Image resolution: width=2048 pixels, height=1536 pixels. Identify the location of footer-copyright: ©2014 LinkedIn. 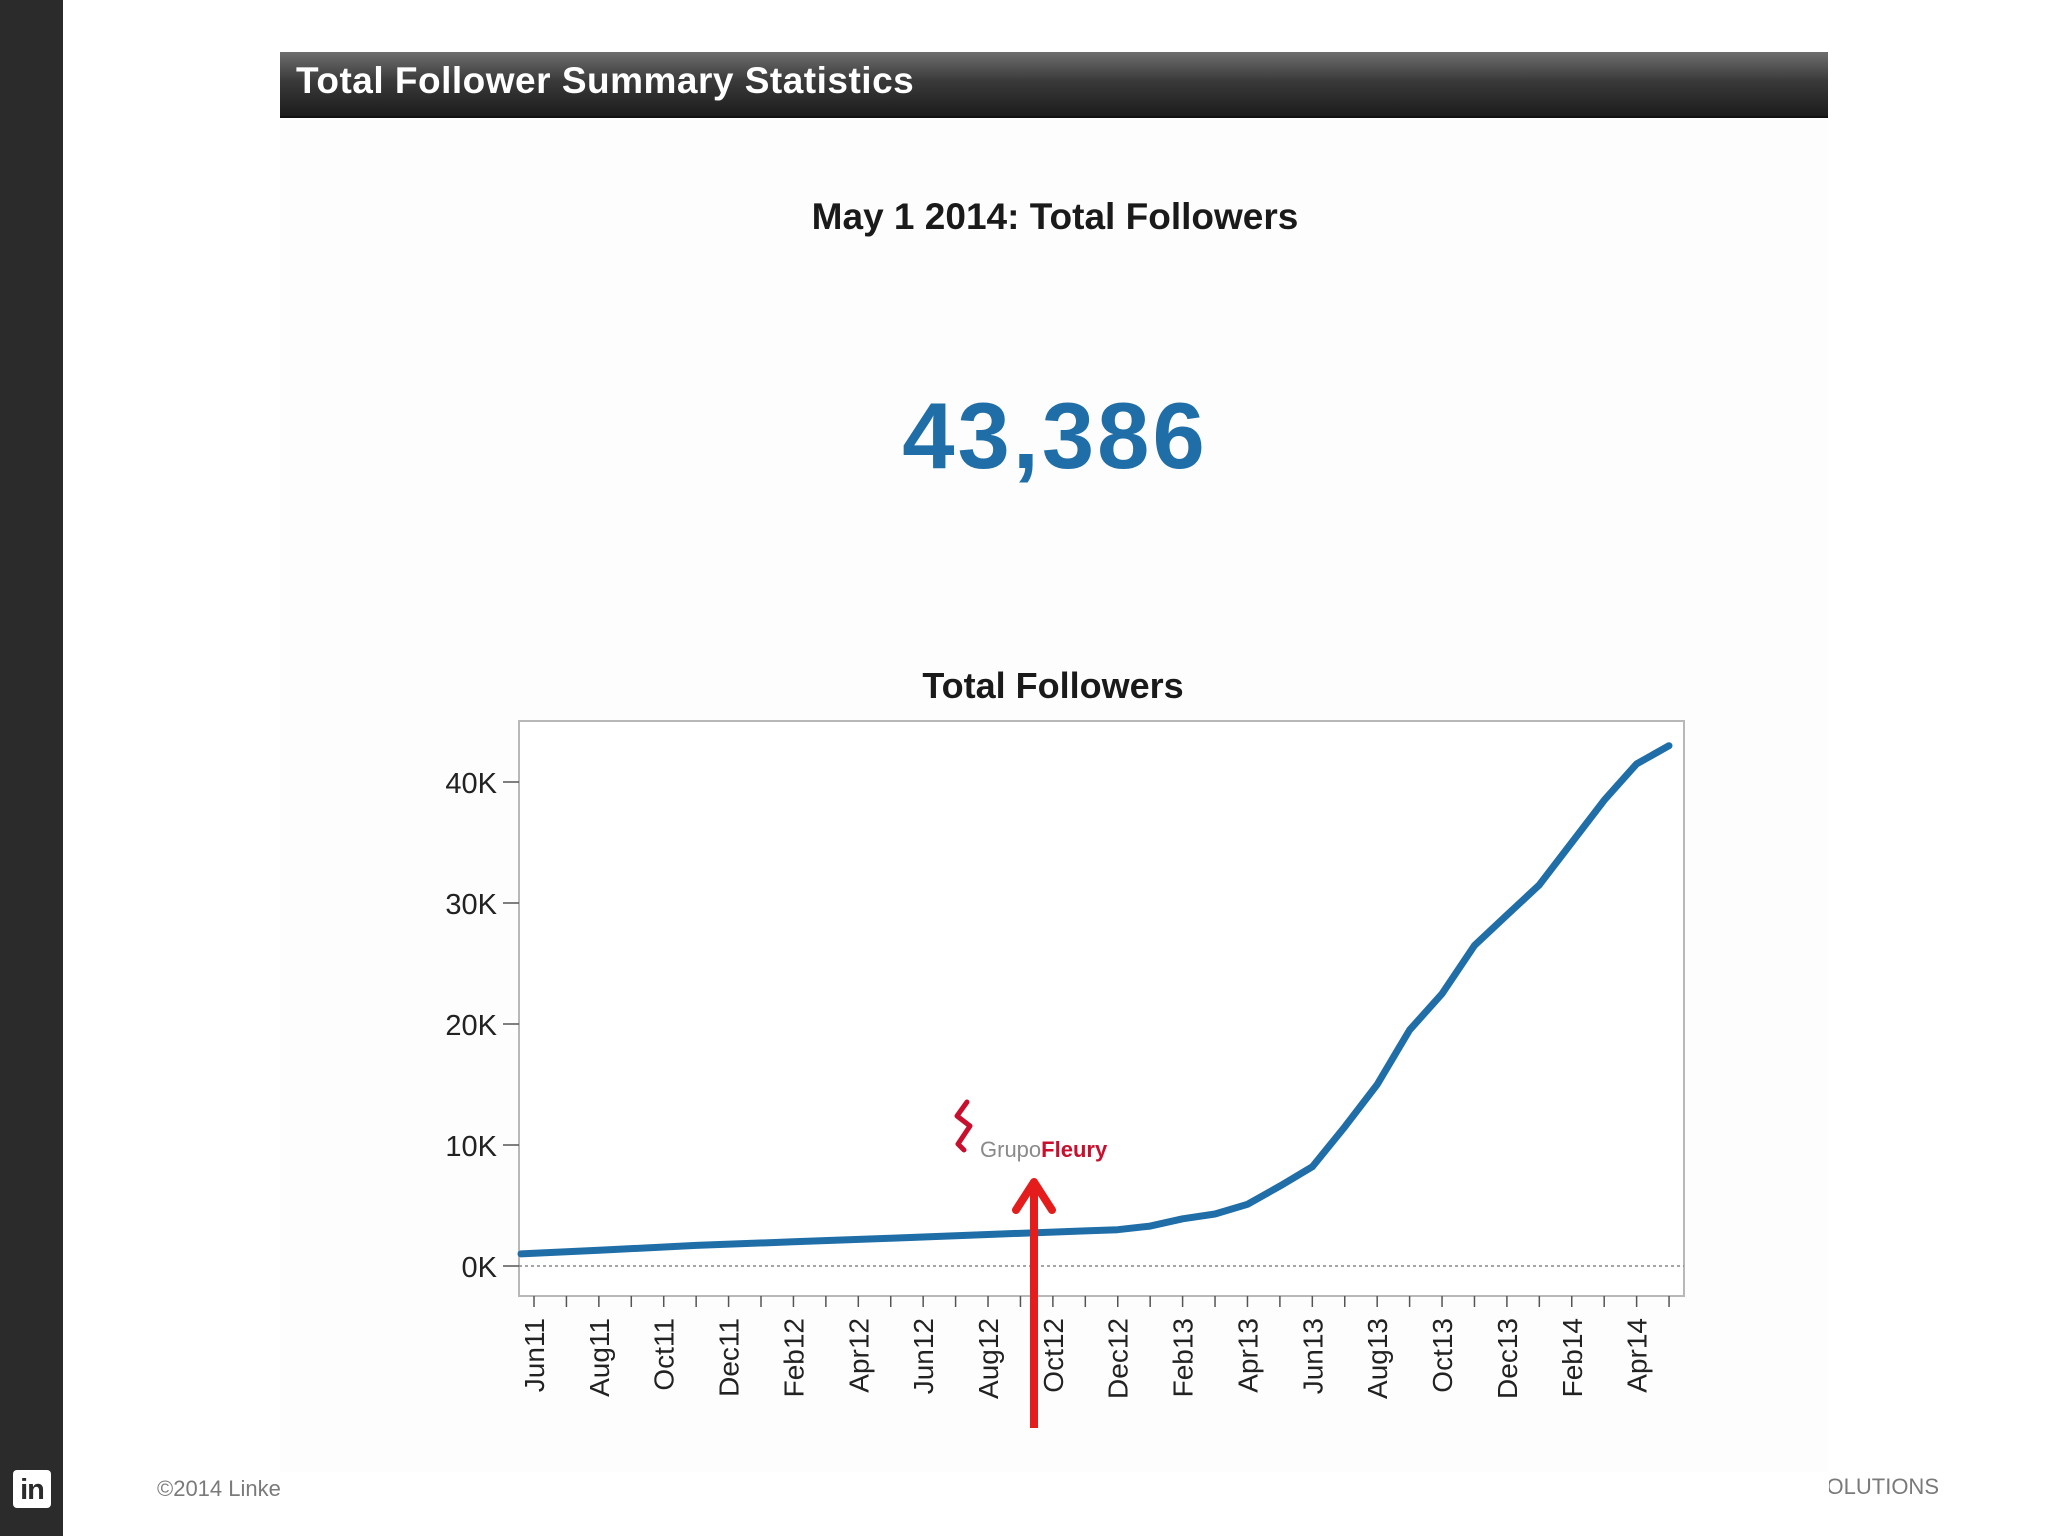
(219, 1488).